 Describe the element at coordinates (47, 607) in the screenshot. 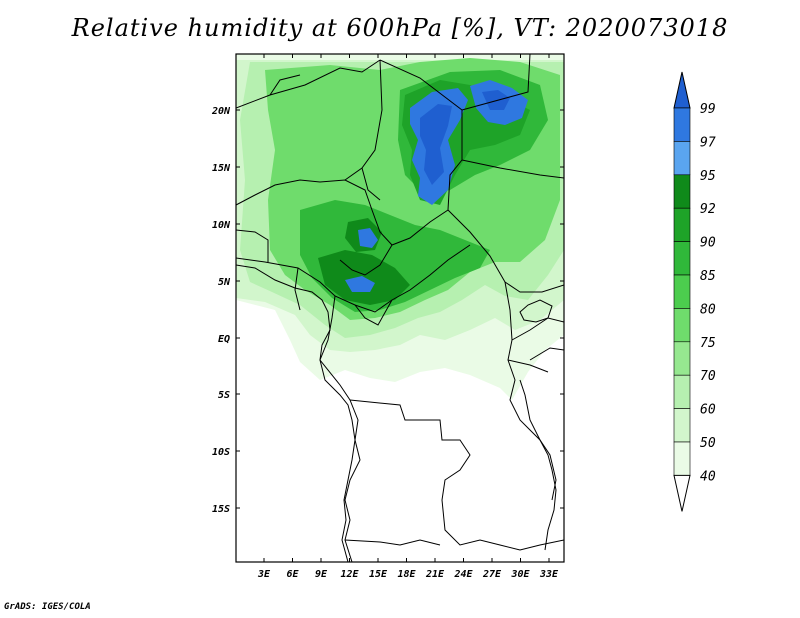

I see `grads-credit: GrADS: IGES/COLA` at that location.